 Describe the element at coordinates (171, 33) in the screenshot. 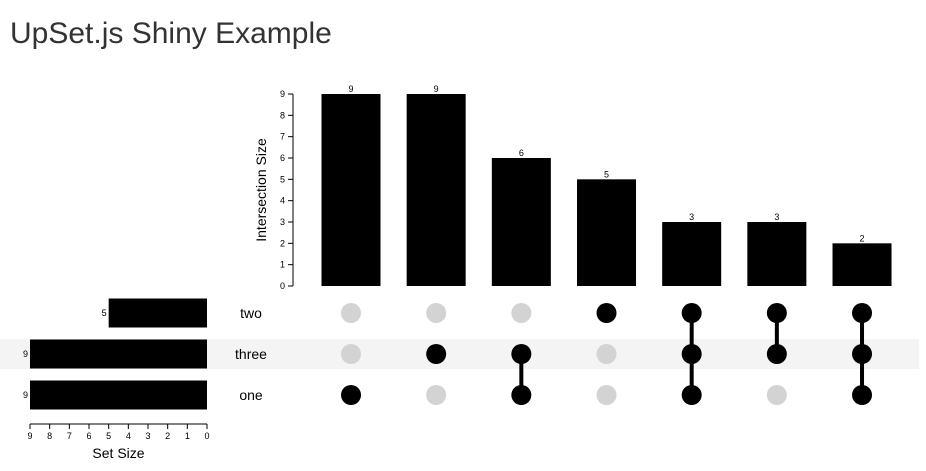

I see `page-title: UpSet.js Shiny Example` at that location.